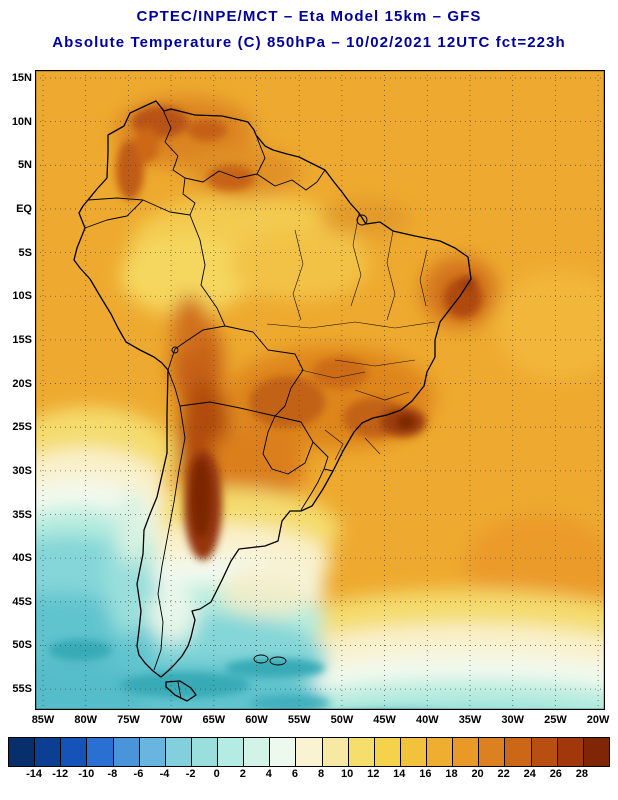 Image resolution: width=618 pixels, height=800 pixels. What do you see at coordinates (555, 720) in the screenshot?
I see `lon-label: 25W` at bounding box center [555, 720].